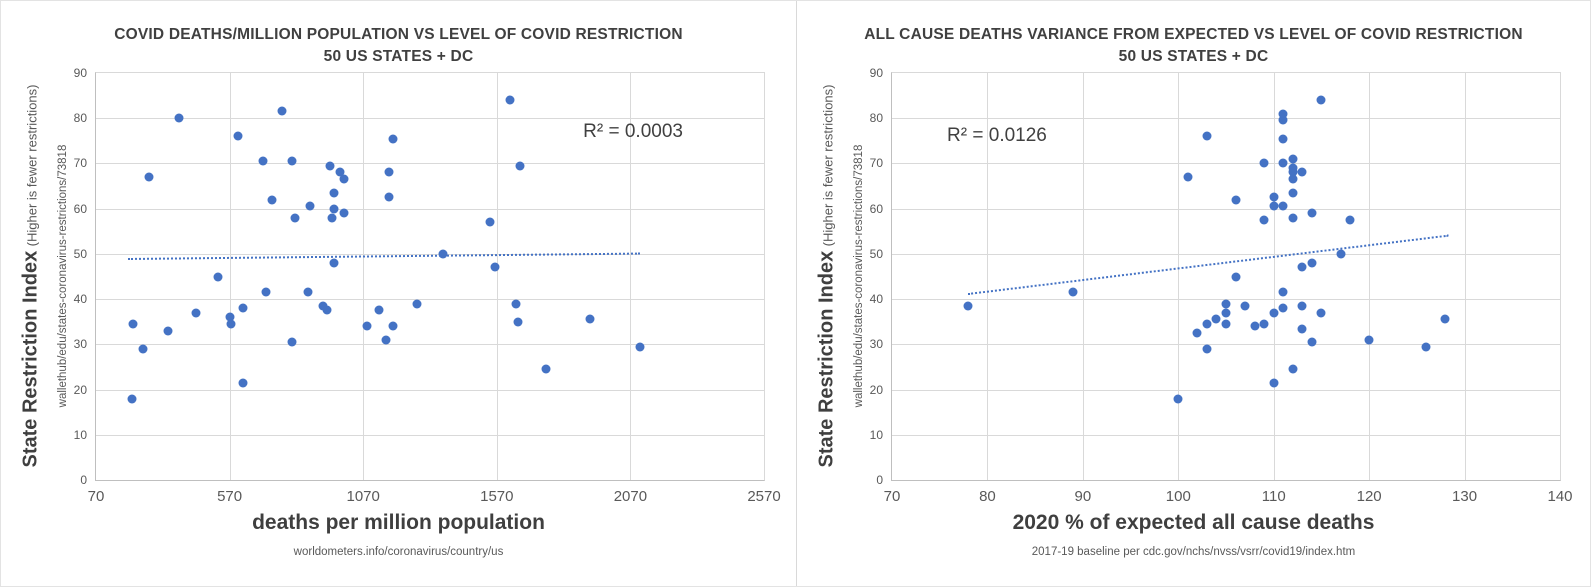 Image resolution: width=1591 pixels, height=587 pixels. What do you see at coordinates (80, 208) in the screenshot?
I see `y-tick-label: 60` at bounding box center [80, 208].